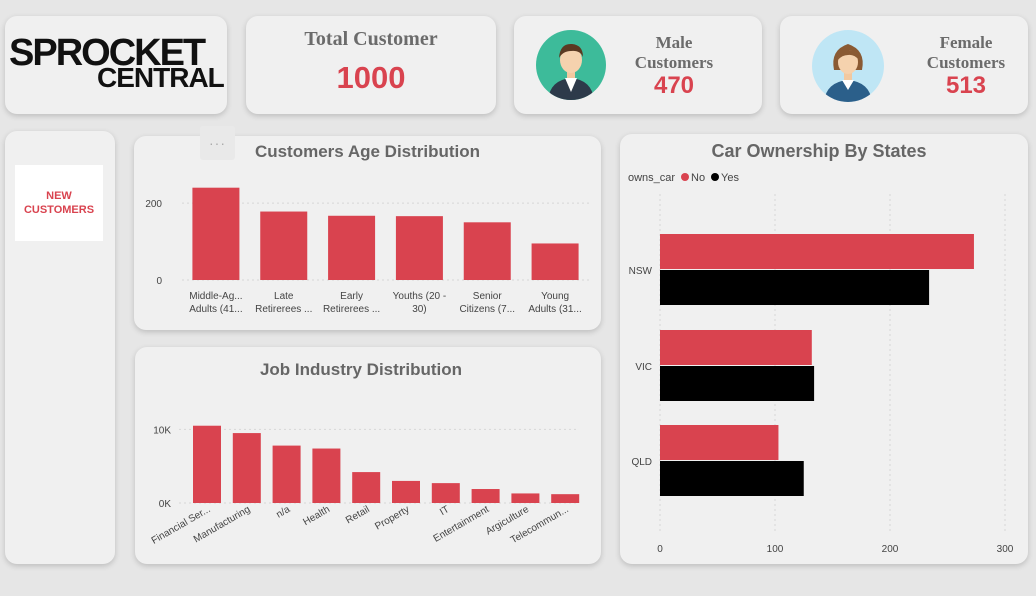 The height and width of the screenshot is (596, 1036). I want to click on male-customers-value: 470, so click(674, 85).